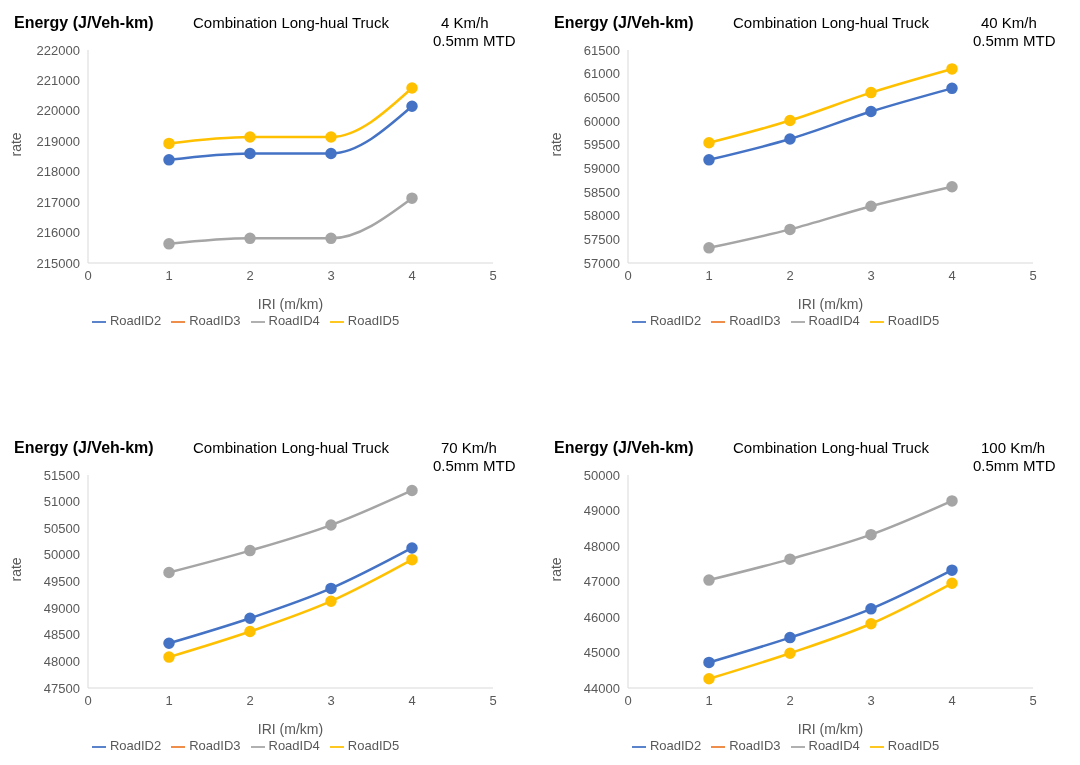  Describe the element at coordinates (61, 502) in the screenshot. I see `y-tick-label: 51000` at that location.